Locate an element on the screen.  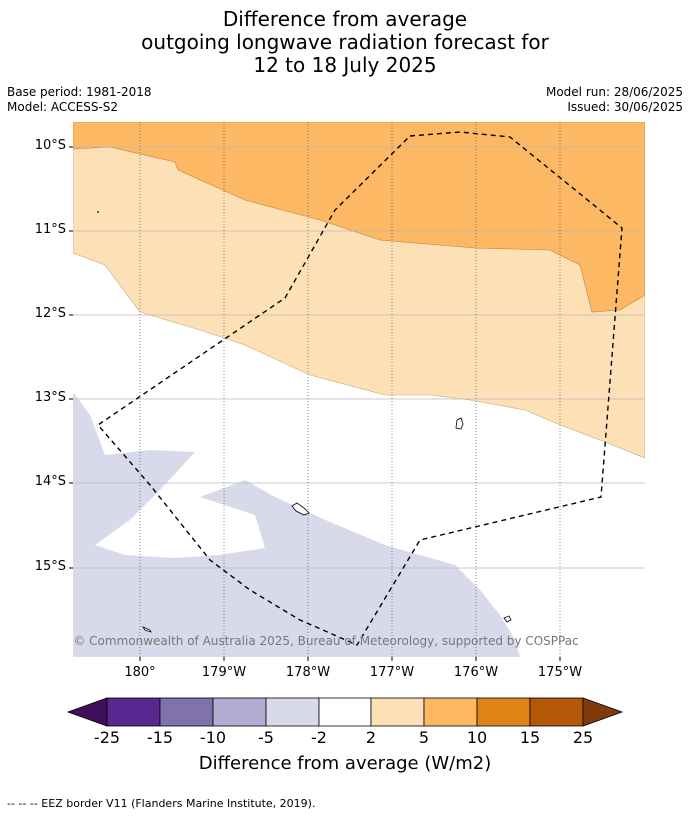
title-line-2: outgoing longwave radiation forecast for is located at coordinates (345, 42).